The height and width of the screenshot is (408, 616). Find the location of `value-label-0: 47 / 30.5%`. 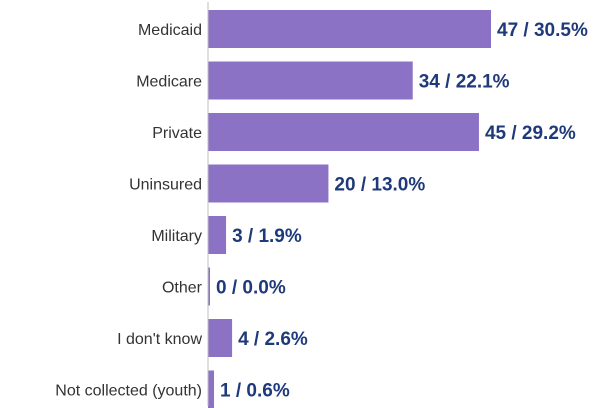

value-label-0: 47 / 30.5% is located at coordinates (542, 30).